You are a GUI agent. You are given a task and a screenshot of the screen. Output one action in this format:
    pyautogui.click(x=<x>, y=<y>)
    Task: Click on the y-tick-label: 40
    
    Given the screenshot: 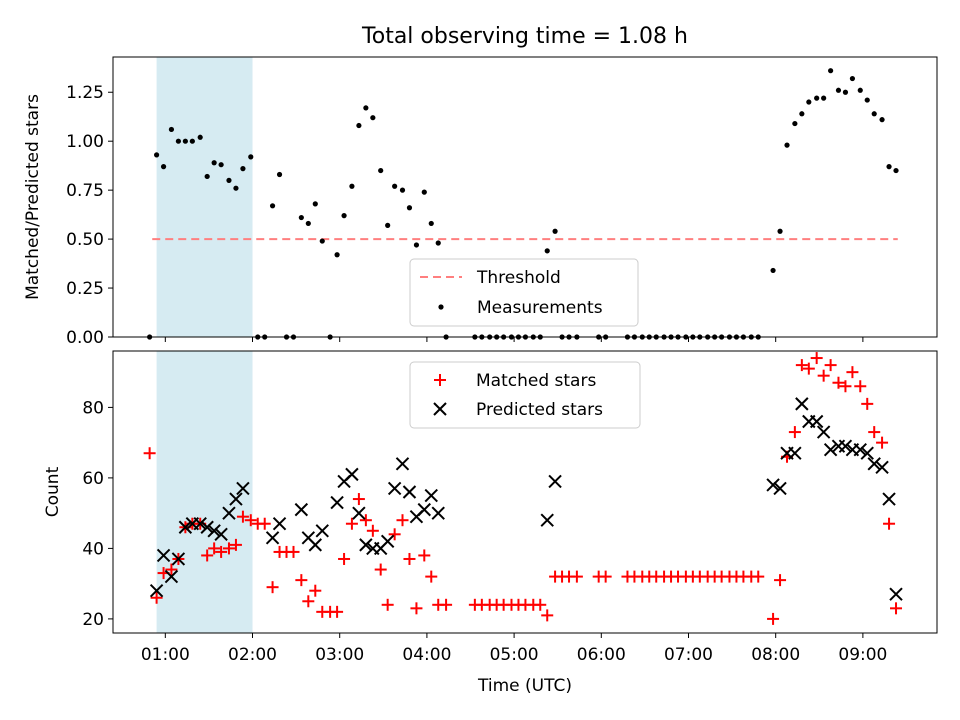 What is the action you would take?
    pyautogui.click(x=93, y=549)
    